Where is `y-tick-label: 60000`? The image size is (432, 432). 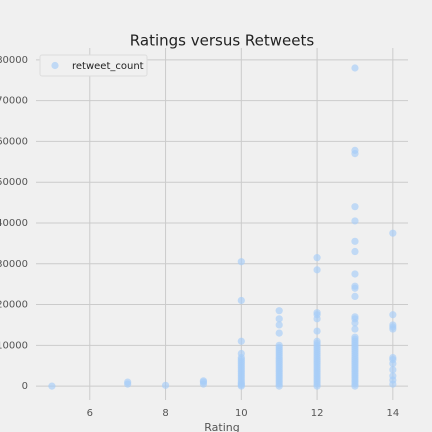
y-tick-label: 60000 is located at coordinates (14, 141).